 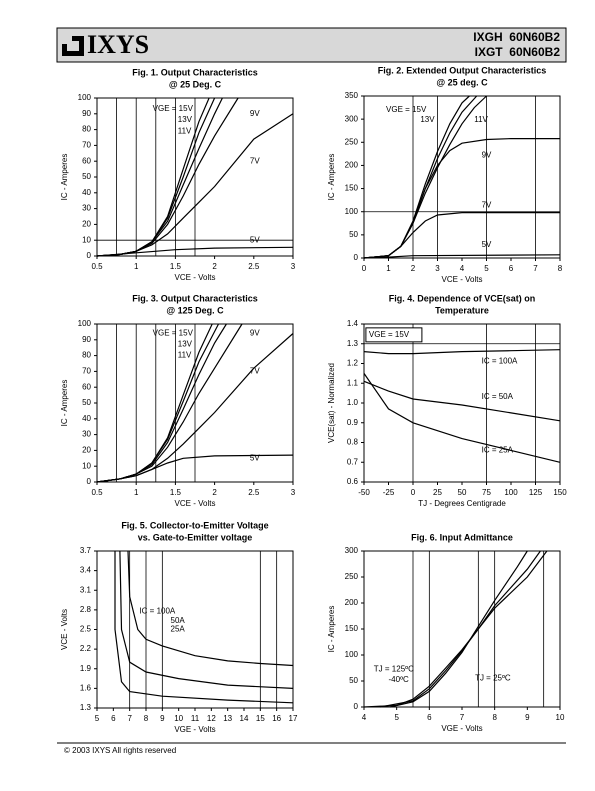 I want to click on x-axis-label: VGE - Volts, so click(x=461, y=728).